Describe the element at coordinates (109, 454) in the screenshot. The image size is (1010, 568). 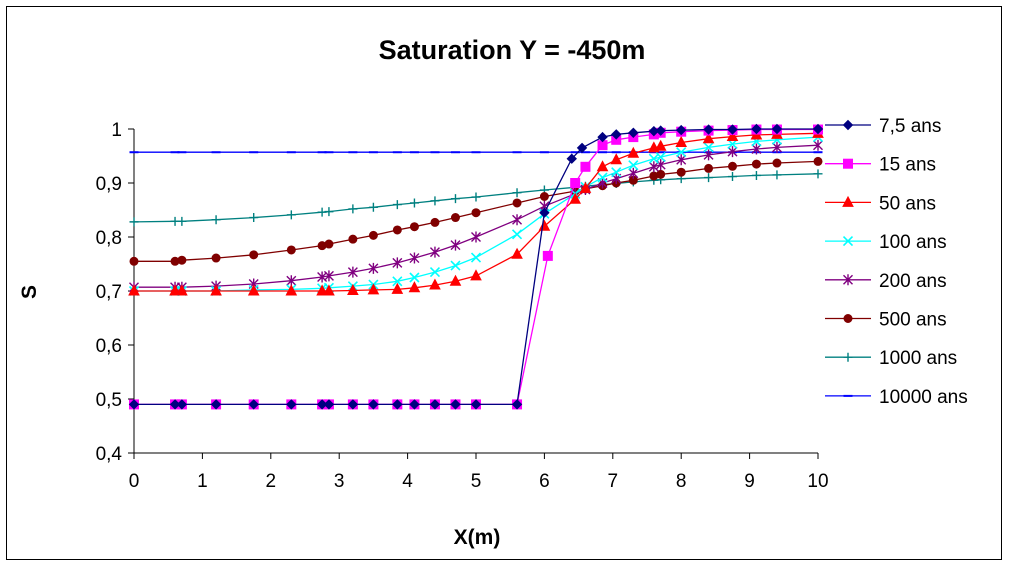
I see `y-tick-label: 0,4` at that location.